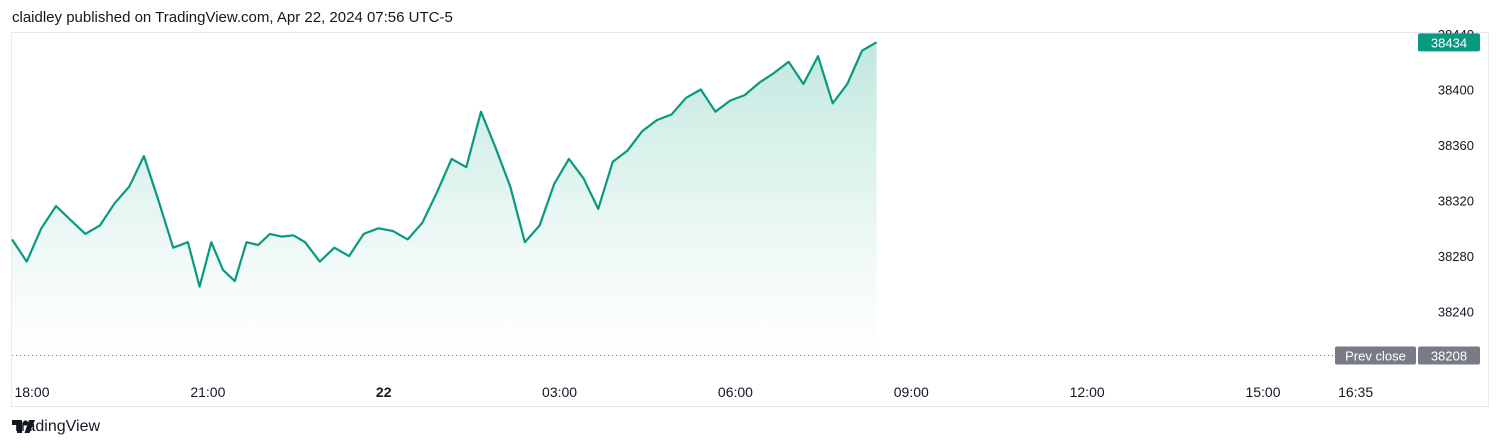  I want to click on tradingview-logo-icon, so click(23, 426).